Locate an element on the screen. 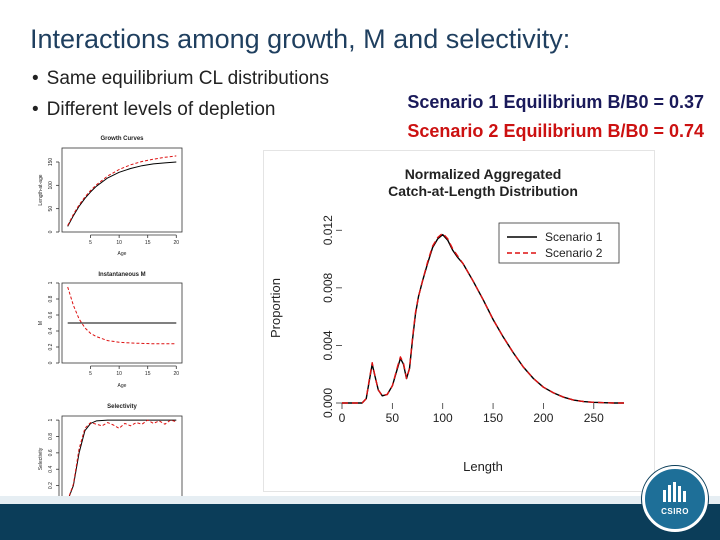  x-tick-label: 0 is located at coordinates (342, 418).